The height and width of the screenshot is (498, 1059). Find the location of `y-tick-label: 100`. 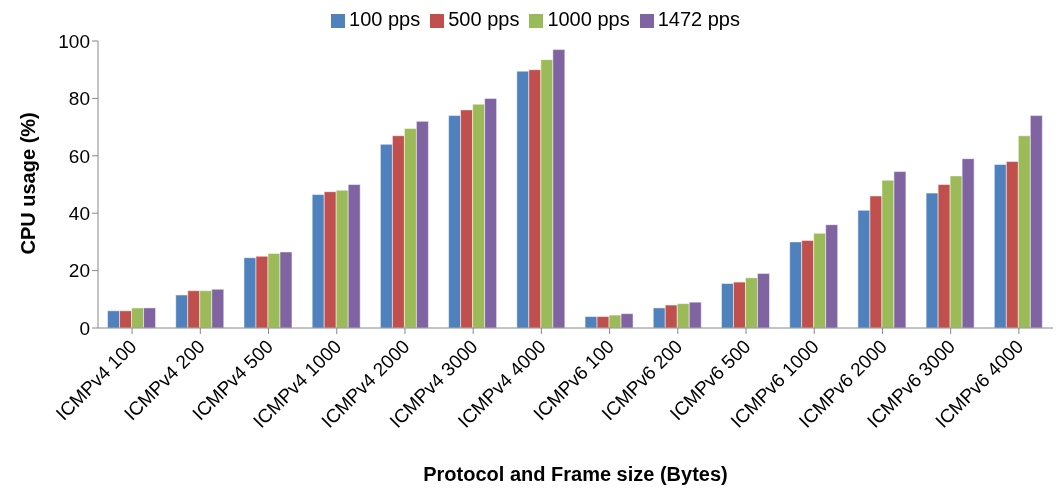

y-tick-label: 100 is located at coordinates (74, 41).